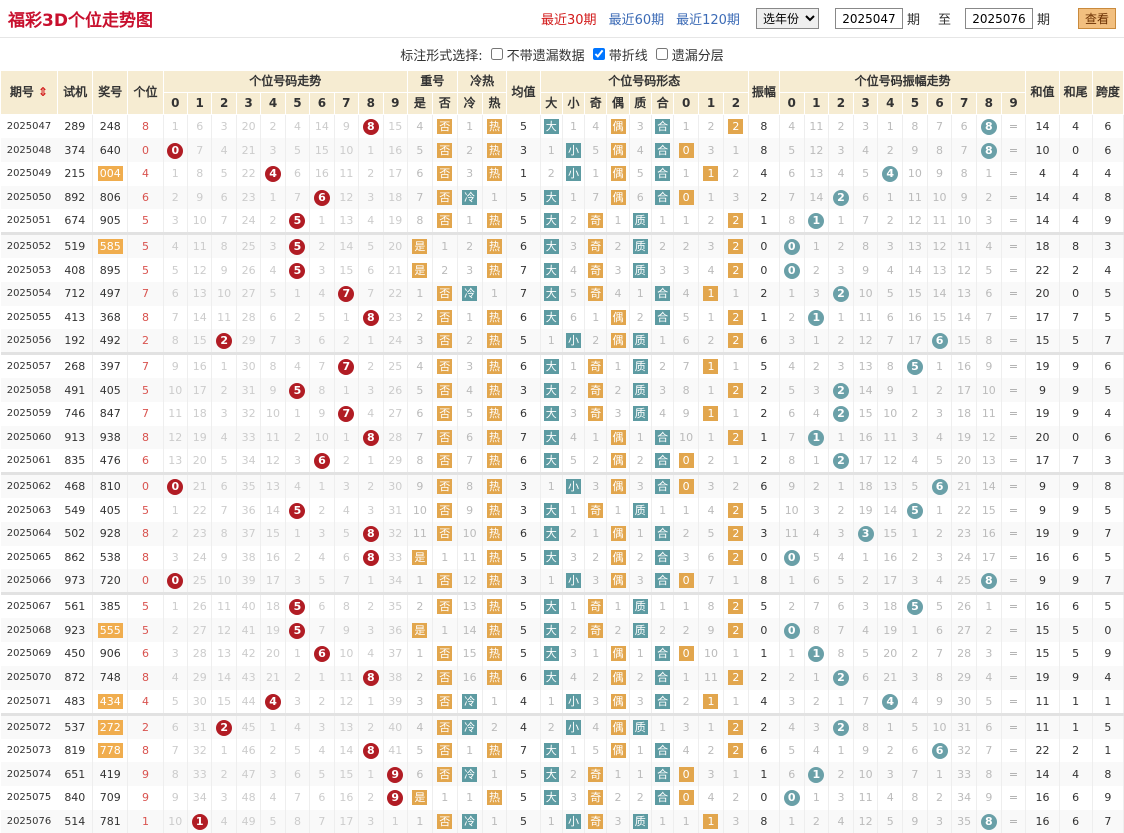 This screenshot has height=833, width=1124. What do you see at coordinates (869, 18) in the screenshot?
I see `issue-from-input` at bounding box center [869, 18].